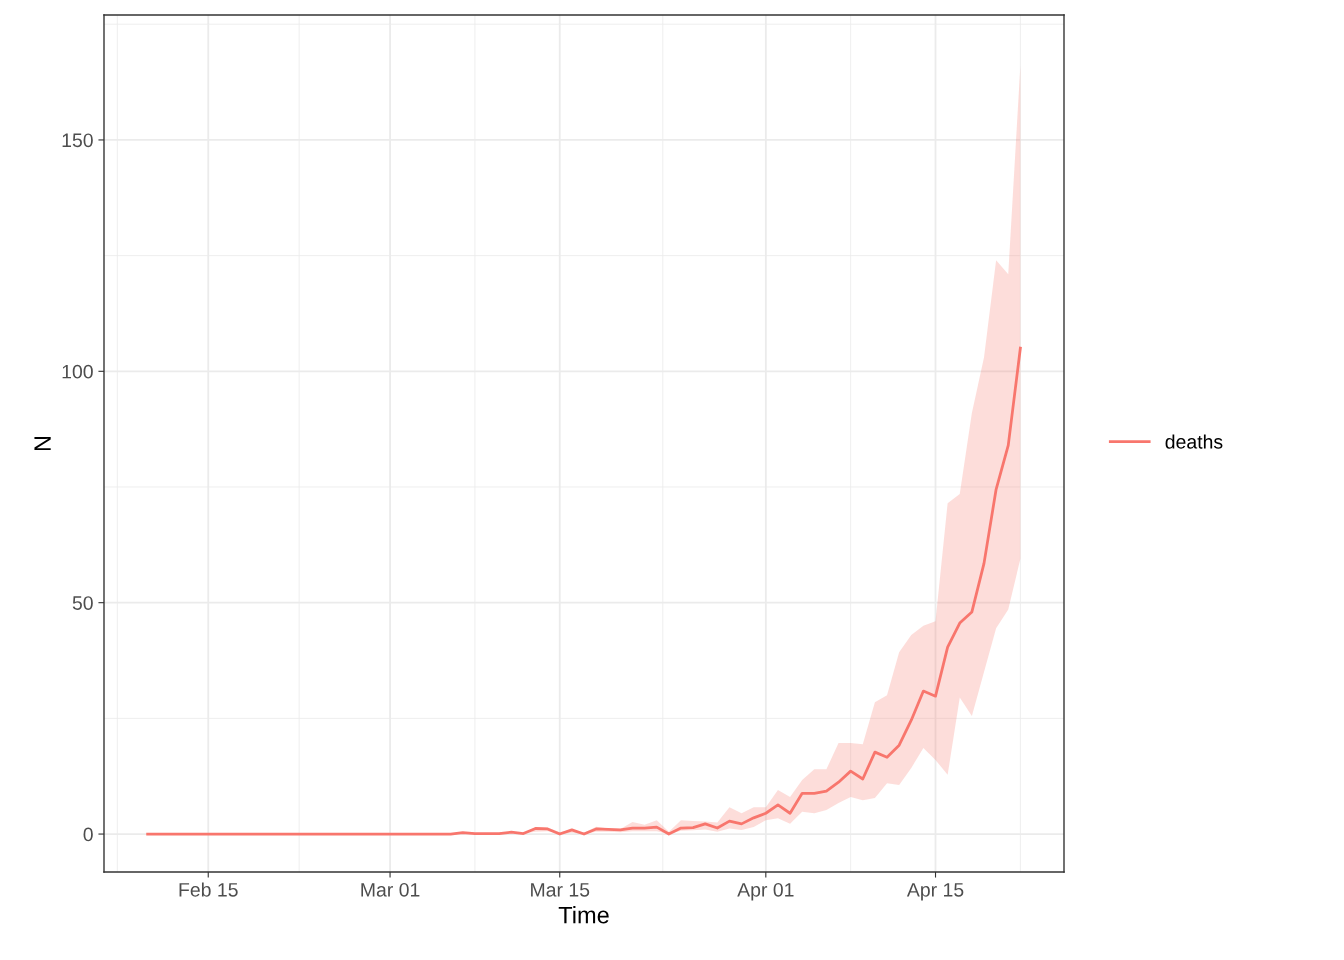 This screenshot has width=1344, height=960. What do you see at coordinates (82, 603) in the screenshot?
I see `y-tick-label: 50` at bounding box center [82, 603].